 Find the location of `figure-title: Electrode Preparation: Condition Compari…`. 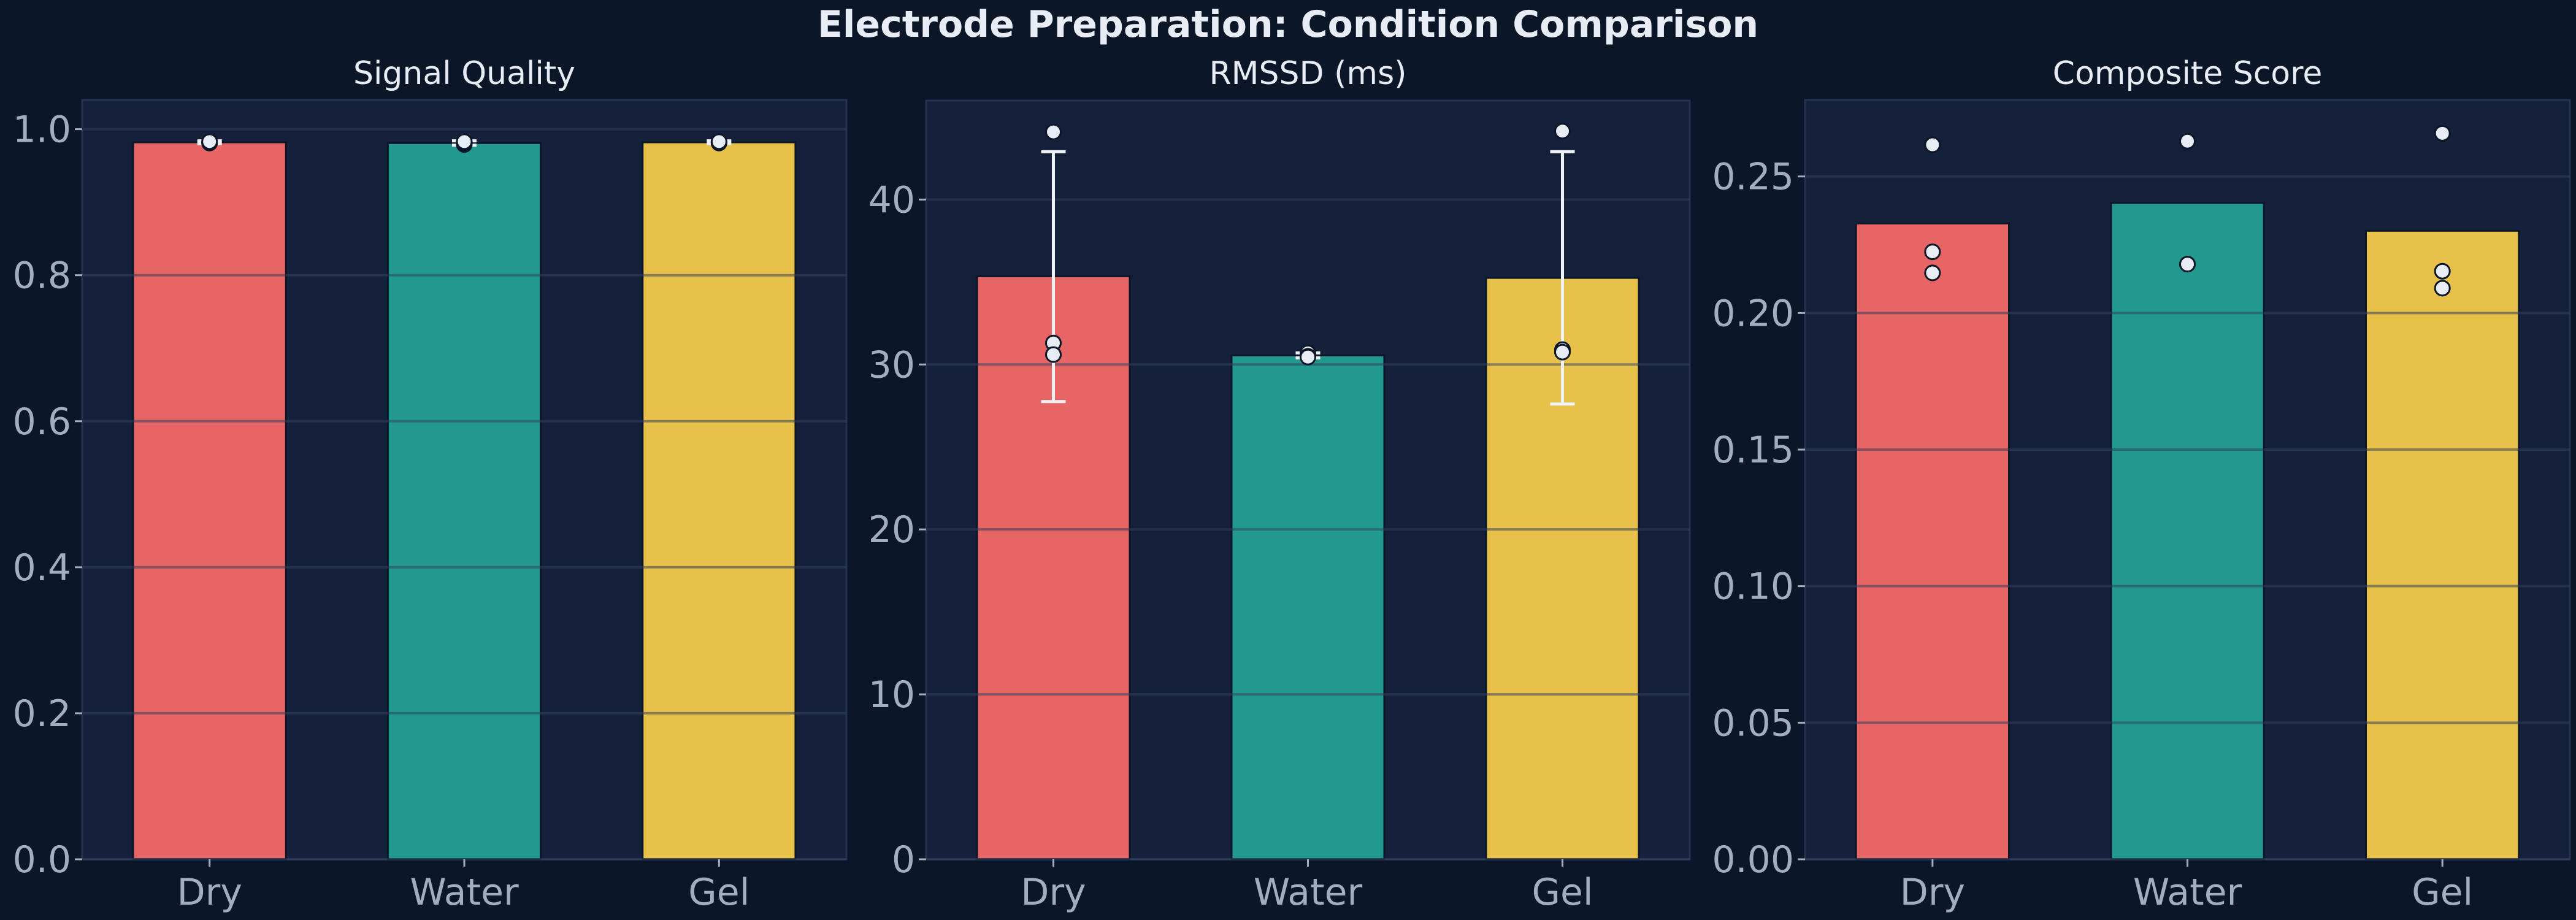

figure-title: Electrode Preparation: Condition Compari… is located at coordinates (1288, 24).